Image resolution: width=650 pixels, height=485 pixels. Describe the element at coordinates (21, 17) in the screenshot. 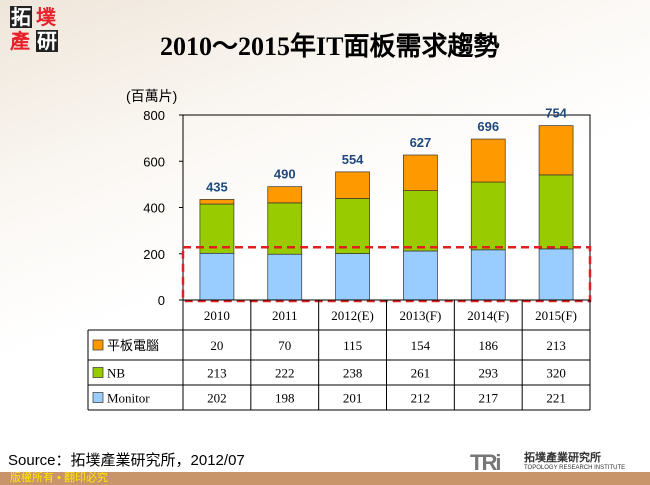

I see `logo-char: 拓` at that location.